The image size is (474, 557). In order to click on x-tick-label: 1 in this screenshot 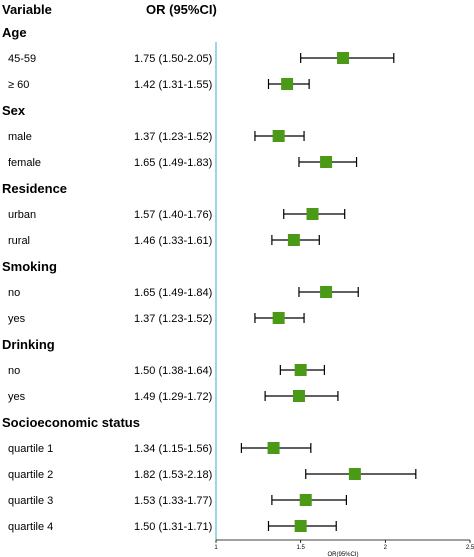, I will do `click(216, 548)`.